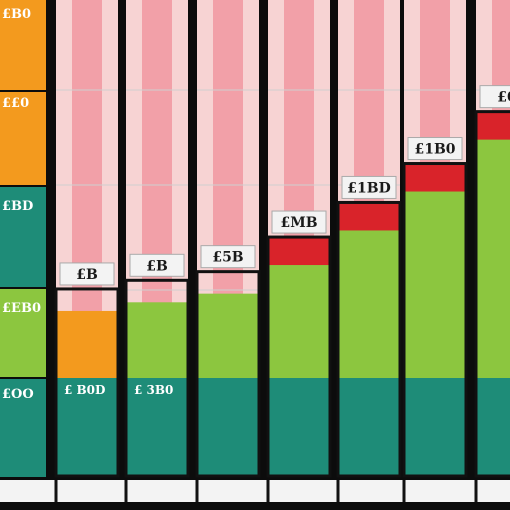 This screenshot has width=510, height=510. What do you see at coordinates (17, 206) in the screenshot?
I see `y-tick-label: £BD` at bounding box center [17, 206].